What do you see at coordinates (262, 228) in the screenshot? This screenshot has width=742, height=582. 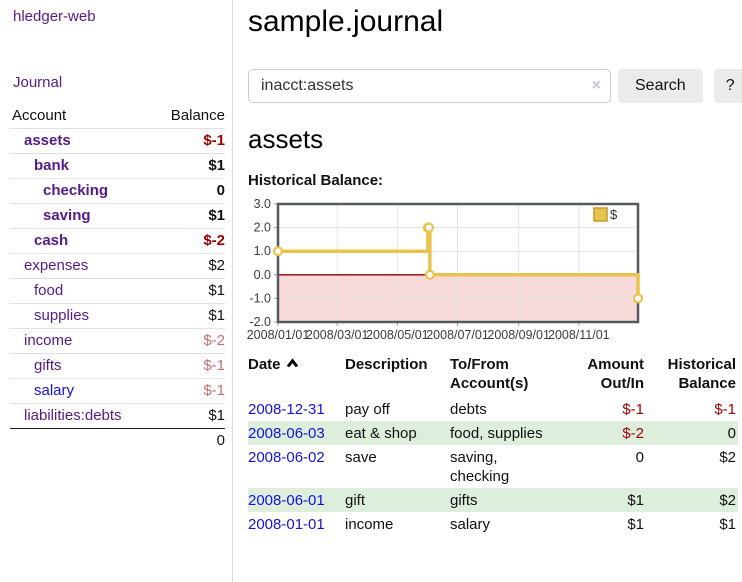 I see `svg-text: 2.0` at bounding box center [262, 228].